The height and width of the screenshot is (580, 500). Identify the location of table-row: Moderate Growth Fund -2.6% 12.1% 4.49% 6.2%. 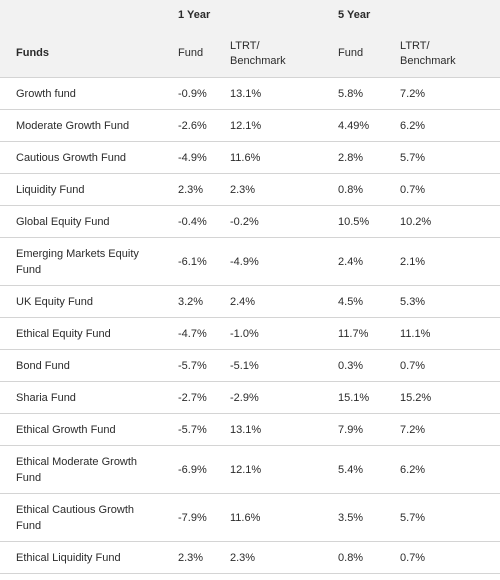
(250, 125).